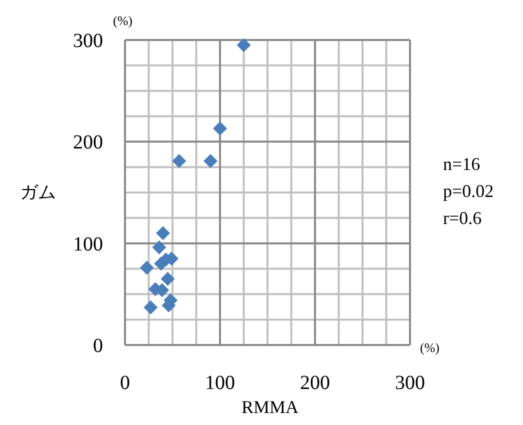 The width and height of the screenshot is (523, 425). Describe the element at coordinates (38, 192) in the screenshot. I see `y-axis-title: ガム` at that location.